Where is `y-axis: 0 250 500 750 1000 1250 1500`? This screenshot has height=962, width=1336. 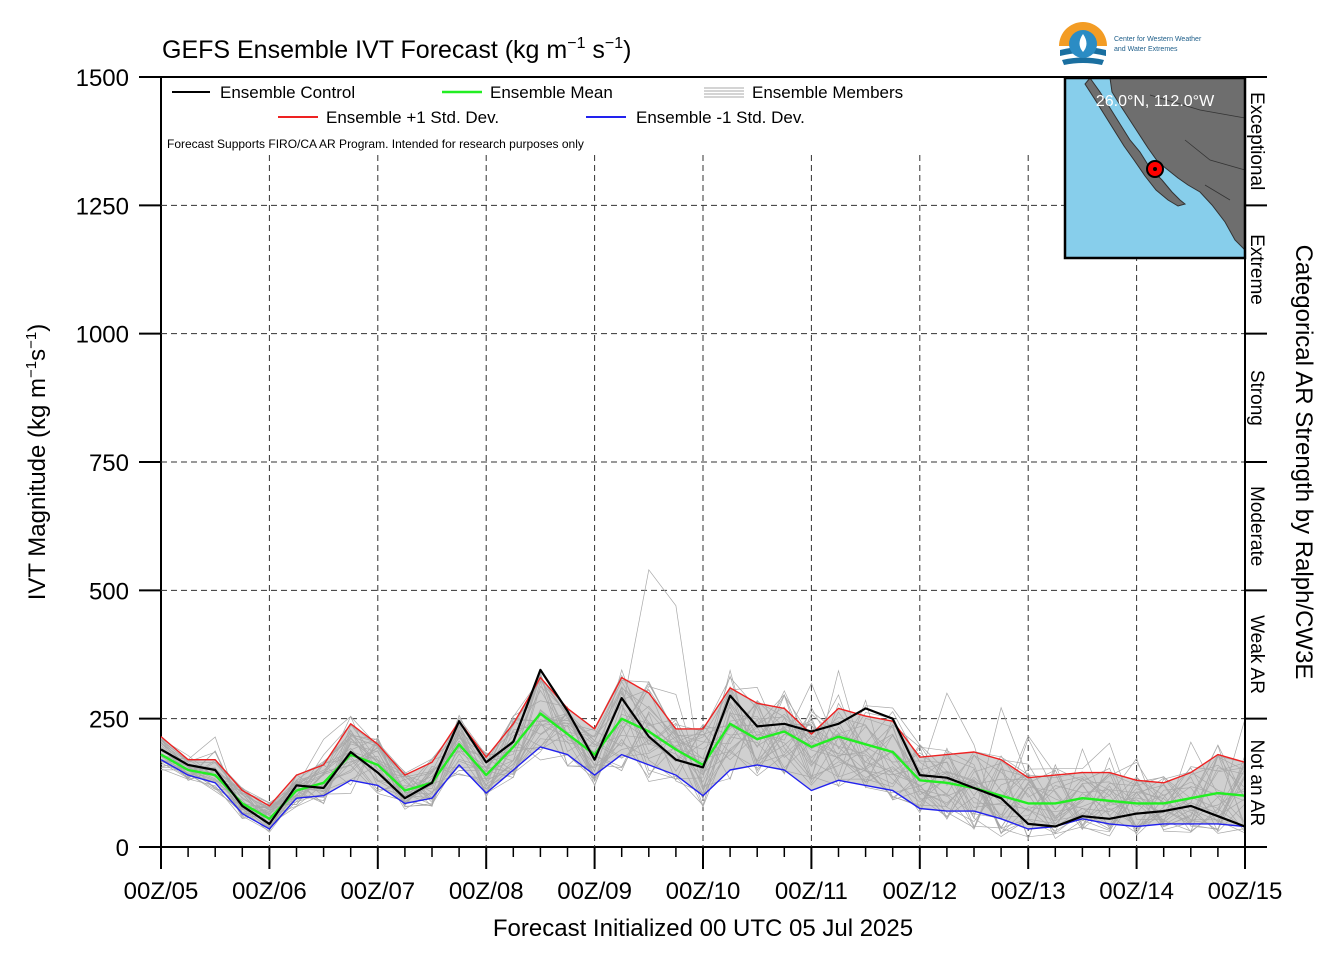 y-axis: 0 250 500 750 1000 1250 1500 is located at coordinates (118, 463).